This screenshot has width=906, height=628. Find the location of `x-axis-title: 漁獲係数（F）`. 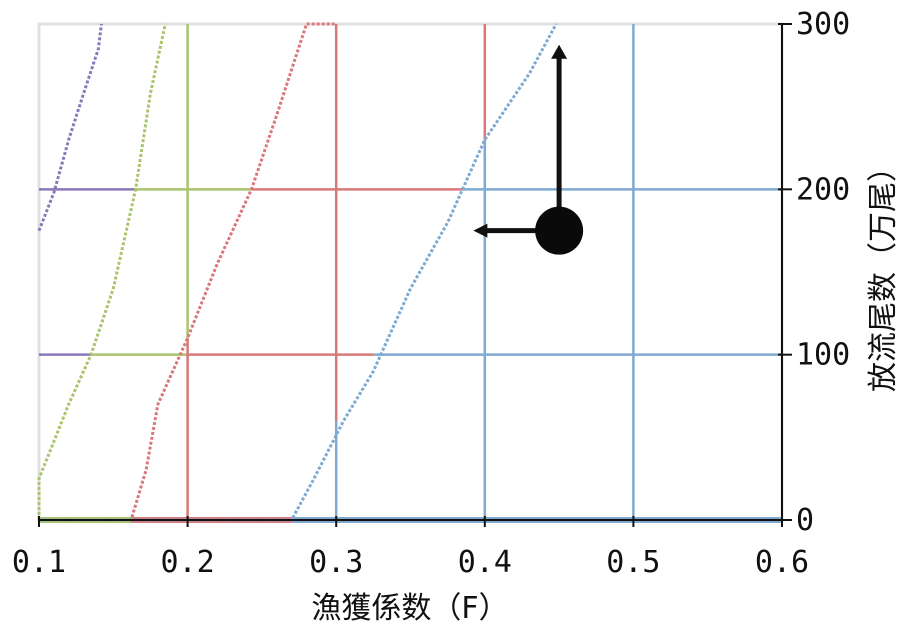

x-axis-title: 漁獲係数（F） is located at coordinates (409, 608).